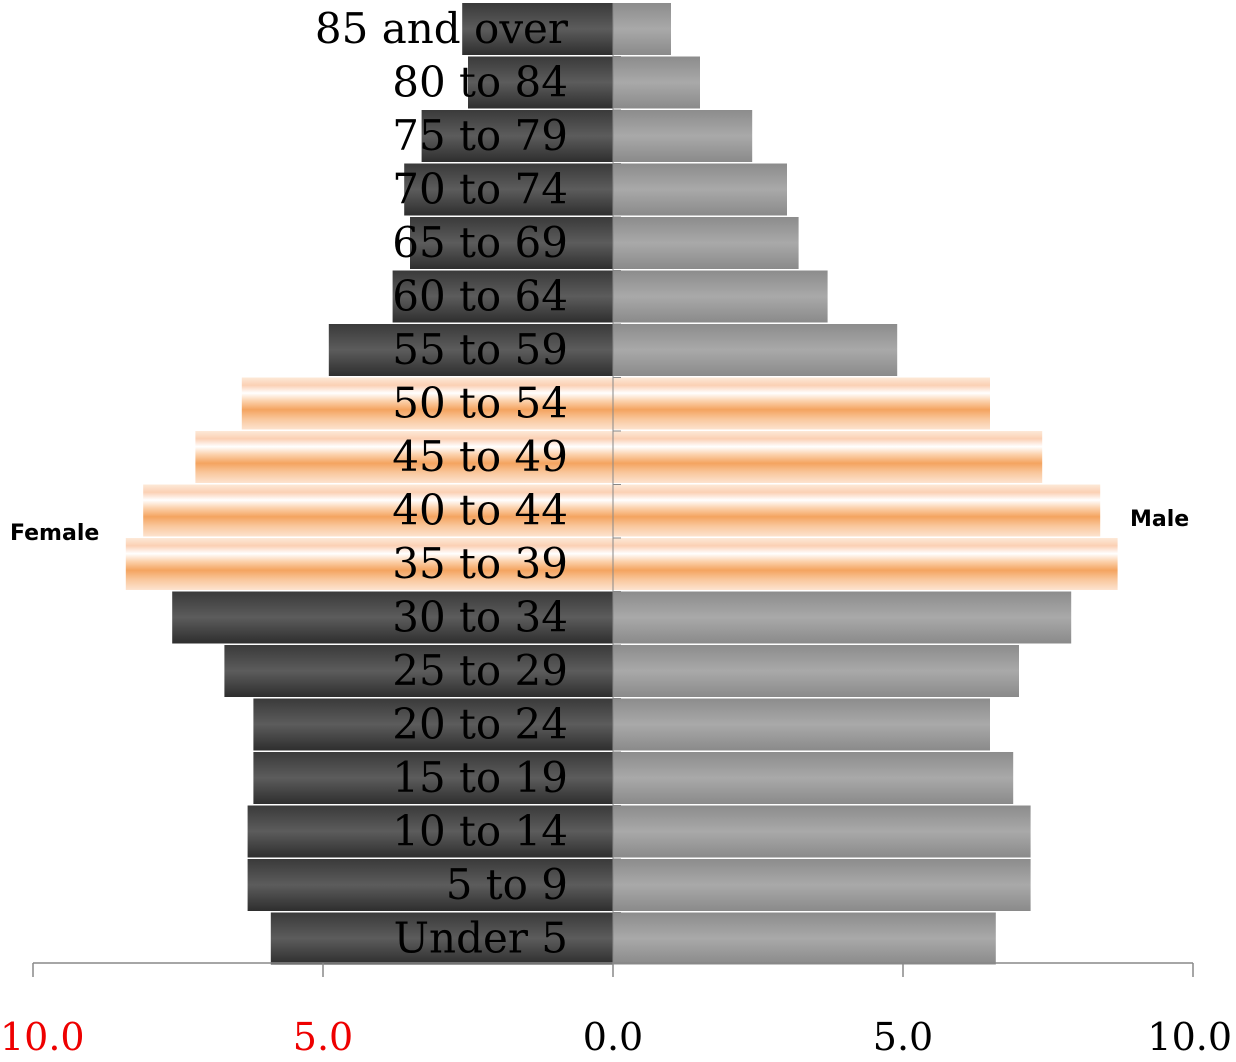  I want to click on male-label: Male, so click(1159, 519).